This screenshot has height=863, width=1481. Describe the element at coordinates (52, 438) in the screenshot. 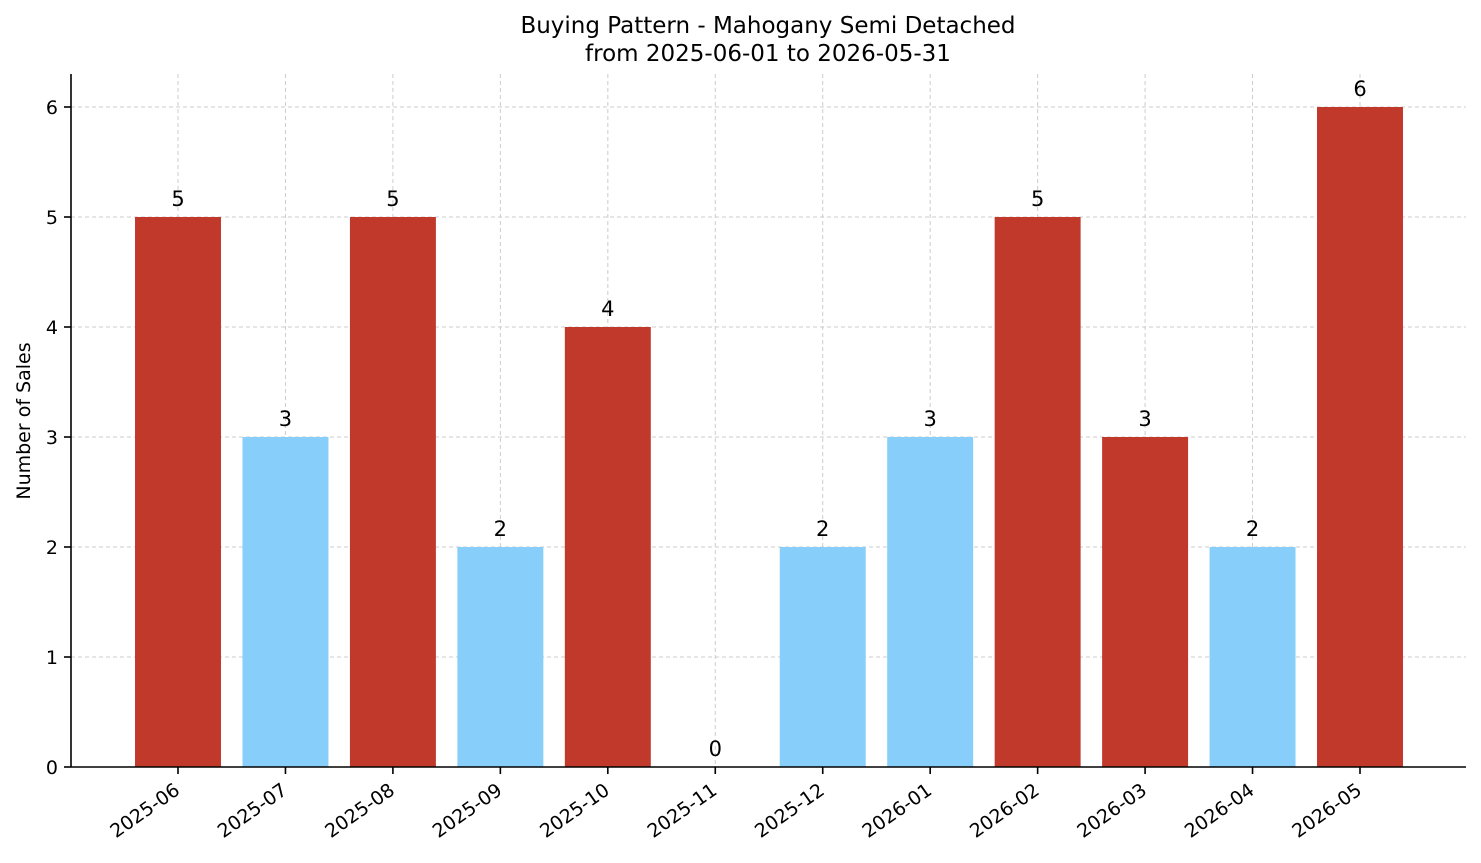

I see `y-tick-label: 3` at that location.